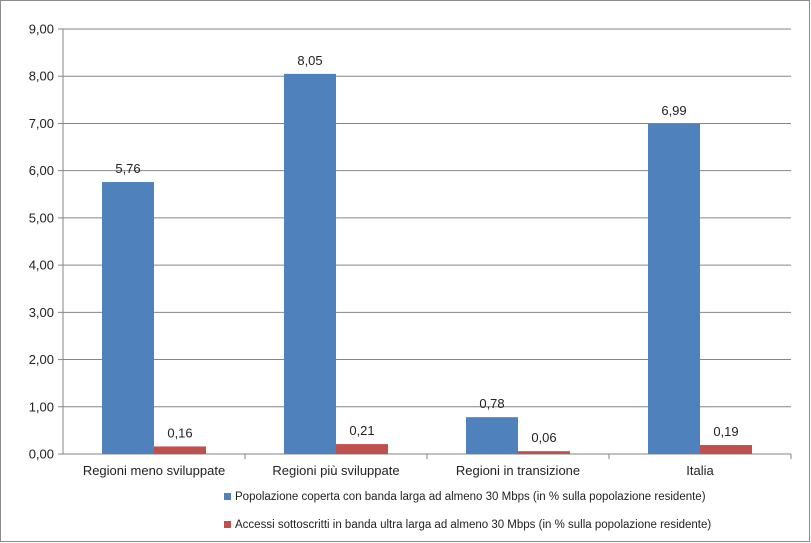 The image size is (811, 543). What do you see at coordinates (41, 76) in the screenshot?
I see `y-tick-label: 8,00` at bounding box center [41, 76].